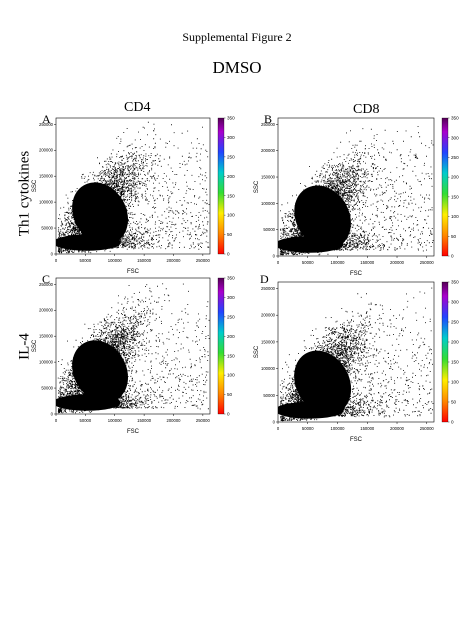 This screenshot has width=474, height=632. I want to click on scatter-points-b, so click(356, 191).